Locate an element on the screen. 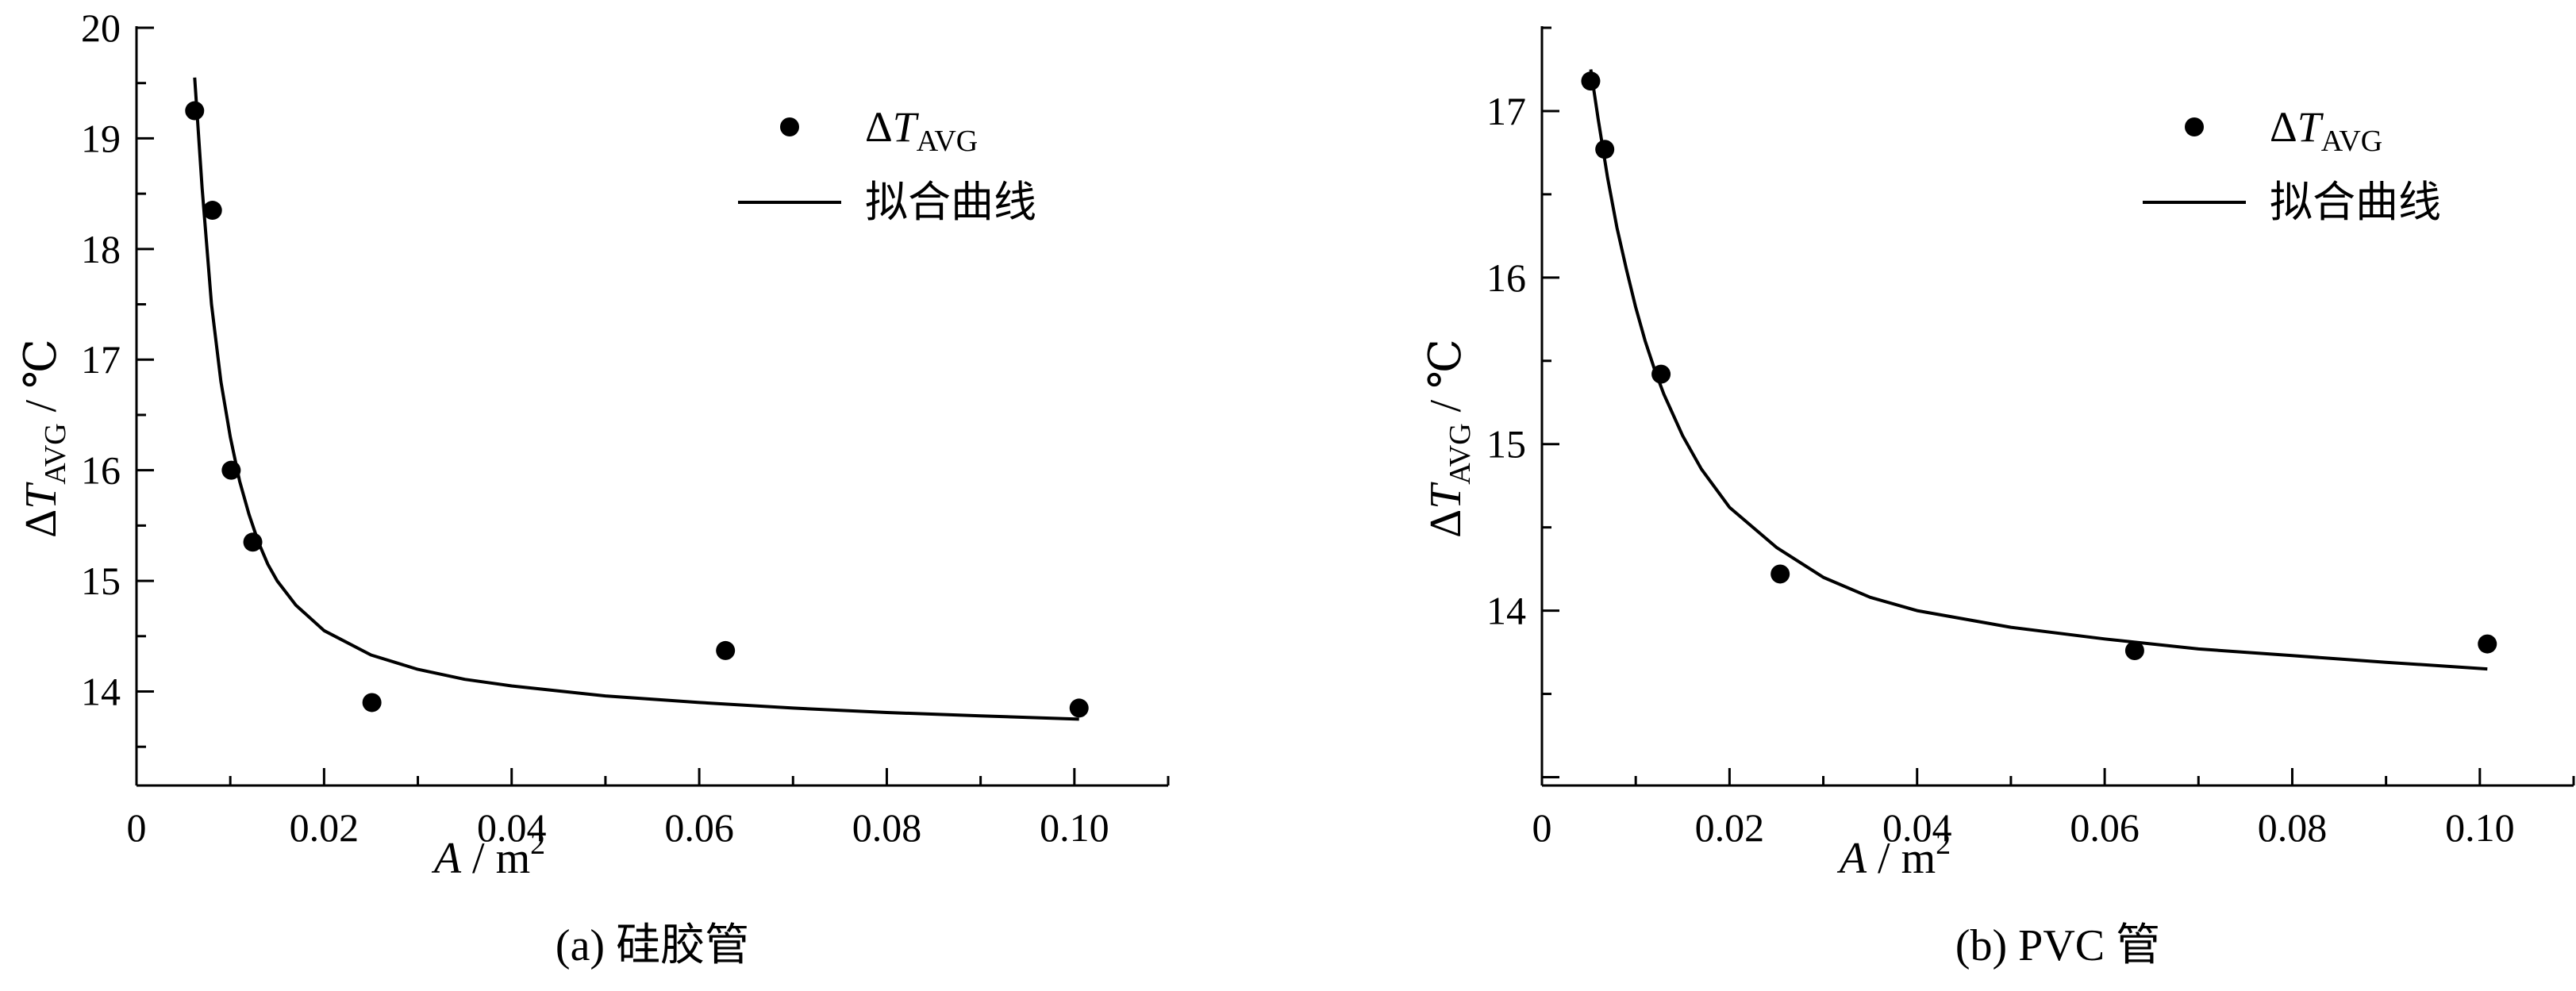  chart-caption: (b) PVC 管 is located at coordinates (2057, 945).